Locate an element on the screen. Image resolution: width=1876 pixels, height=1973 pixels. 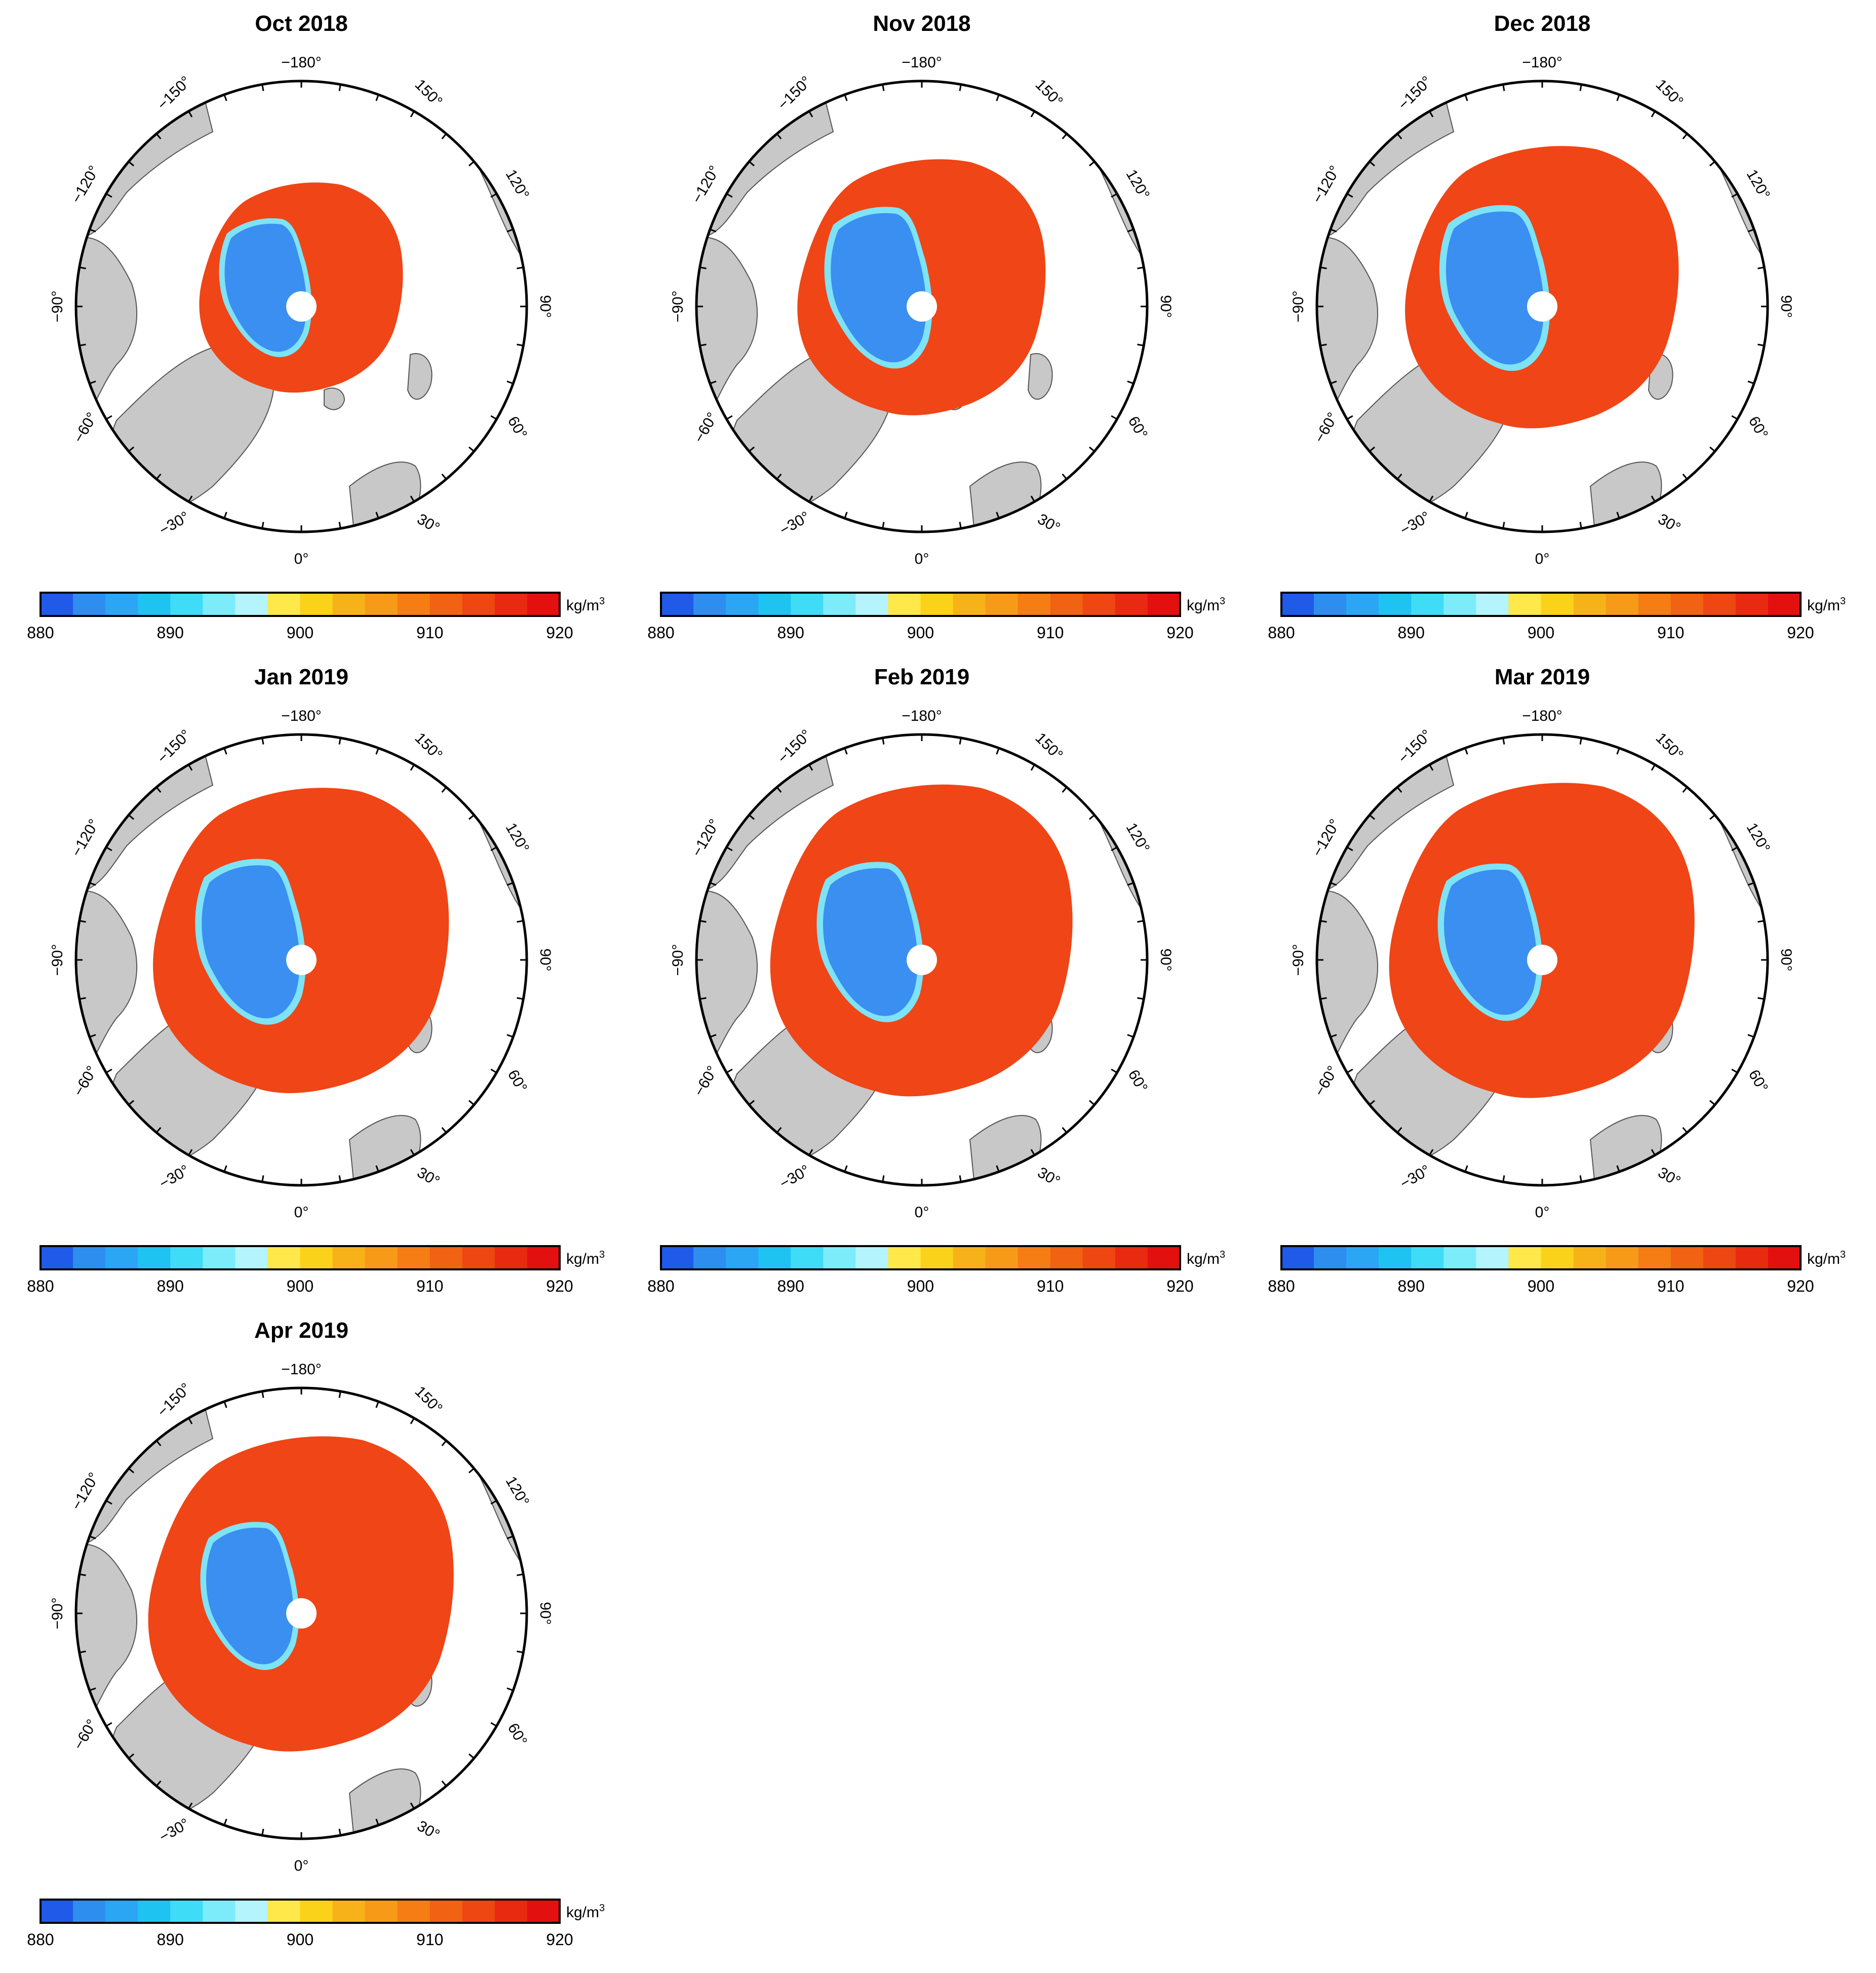
map-panel-7: Apr 2019 is located at coordinates (311, 1633).